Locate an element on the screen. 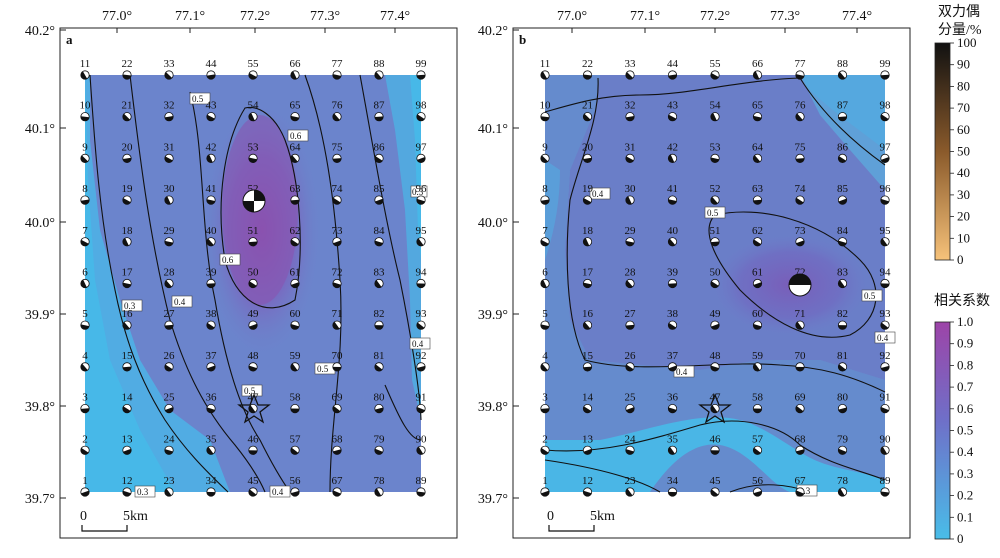 This screenshot has width=1000, height=558. station-point: 6 is located at coordinates (545, 278).